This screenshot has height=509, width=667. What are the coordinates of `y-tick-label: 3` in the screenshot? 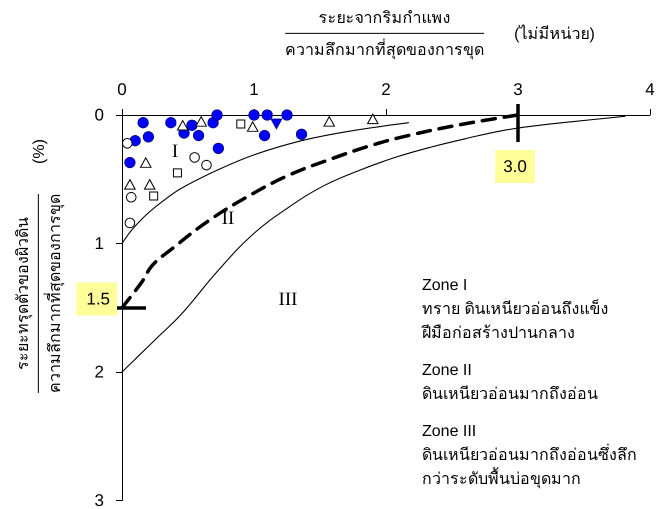 It's located at (99, 500).